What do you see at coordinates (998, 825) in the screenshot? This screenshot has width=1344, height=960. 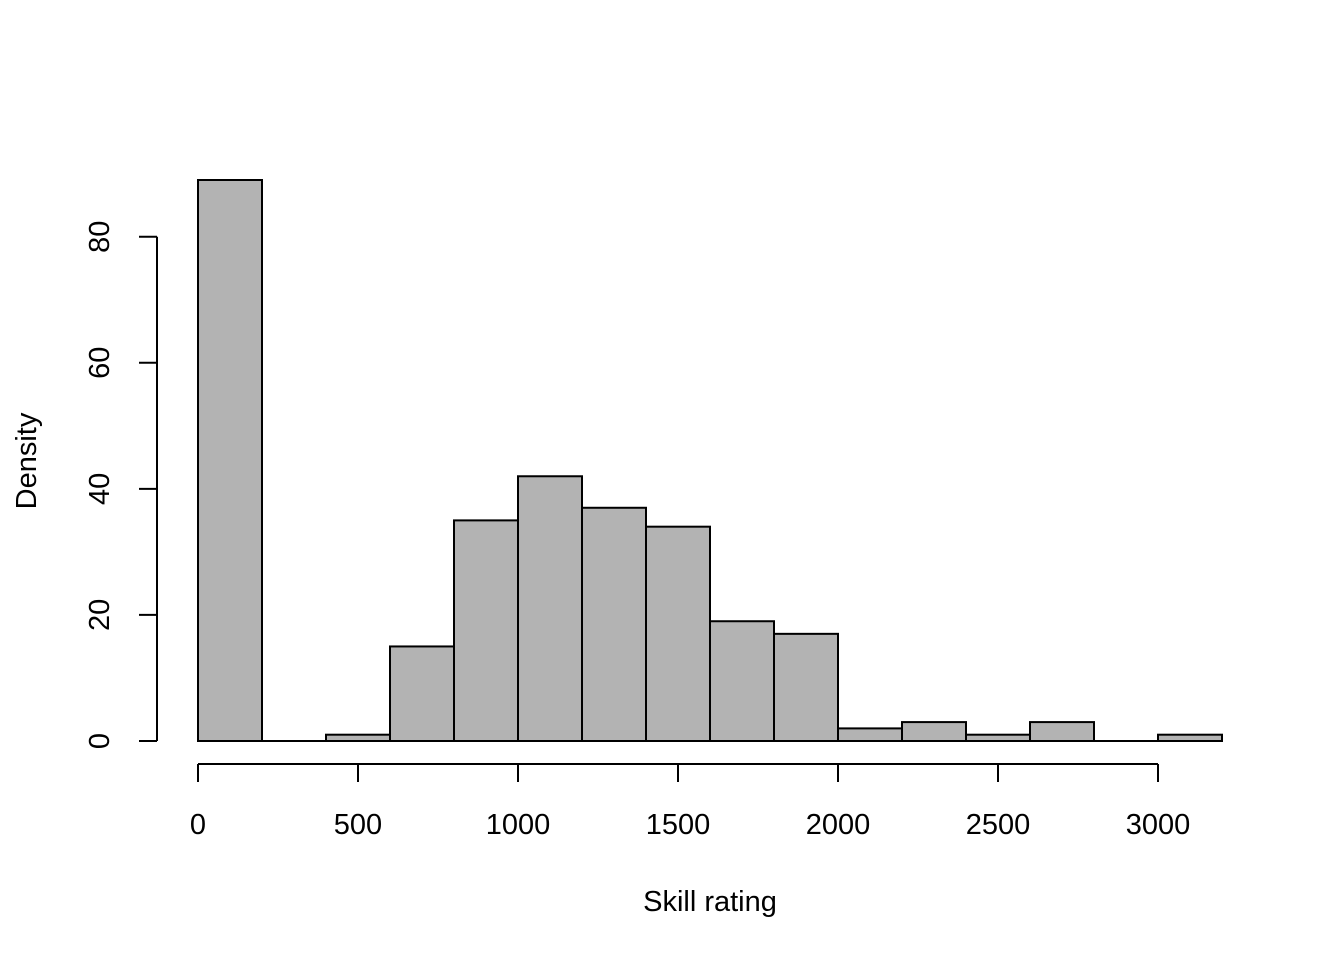 I see `x-tick-label-2500: 2500` at bounding box center [998, 825].